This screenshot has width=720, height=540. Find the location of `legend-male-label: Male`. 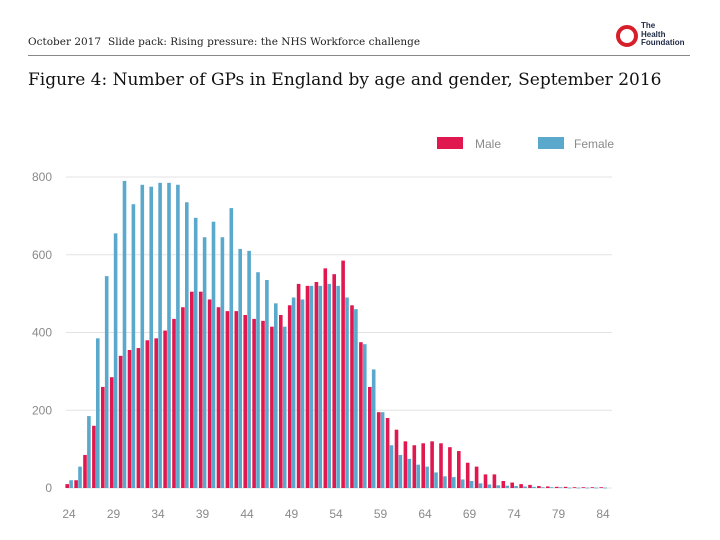

legend-male-label: Male is located at coordinates (488, 144).